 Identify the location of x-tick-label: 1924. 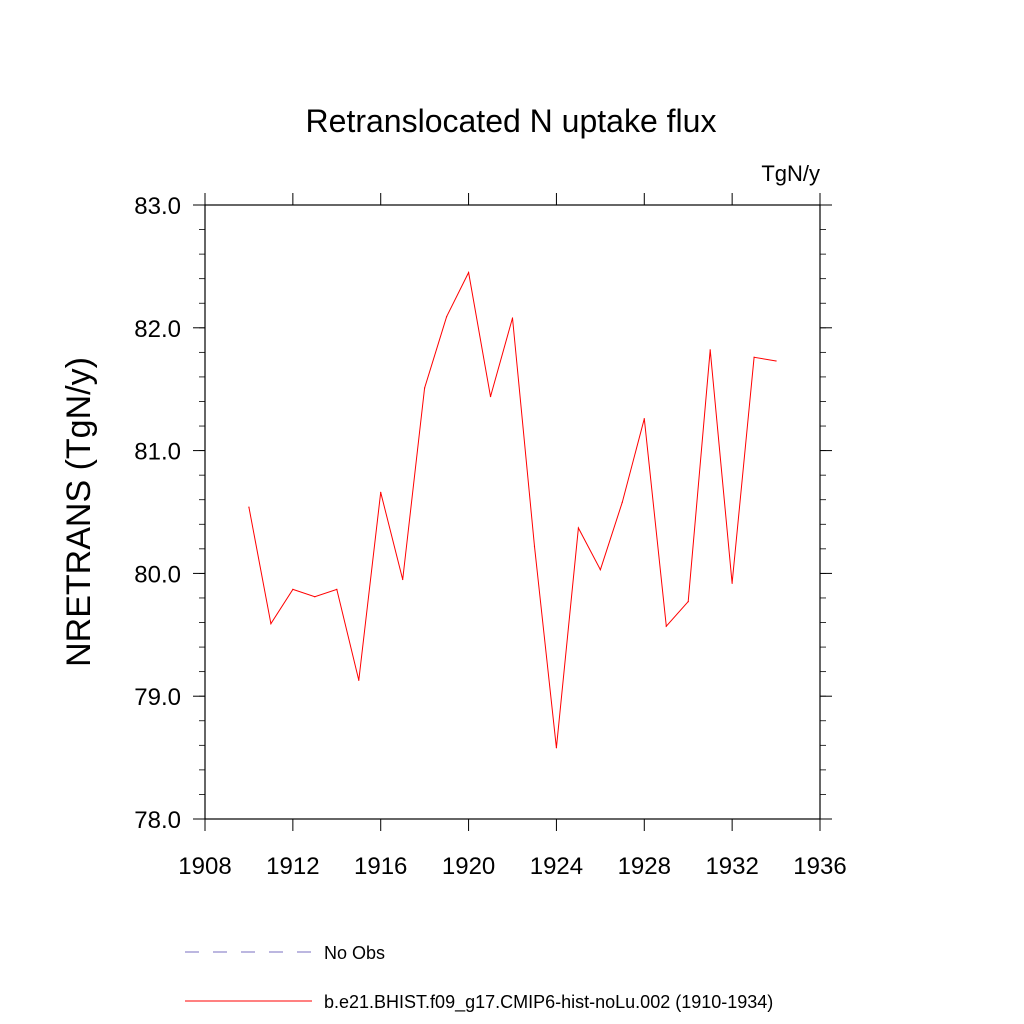
(556, 866).